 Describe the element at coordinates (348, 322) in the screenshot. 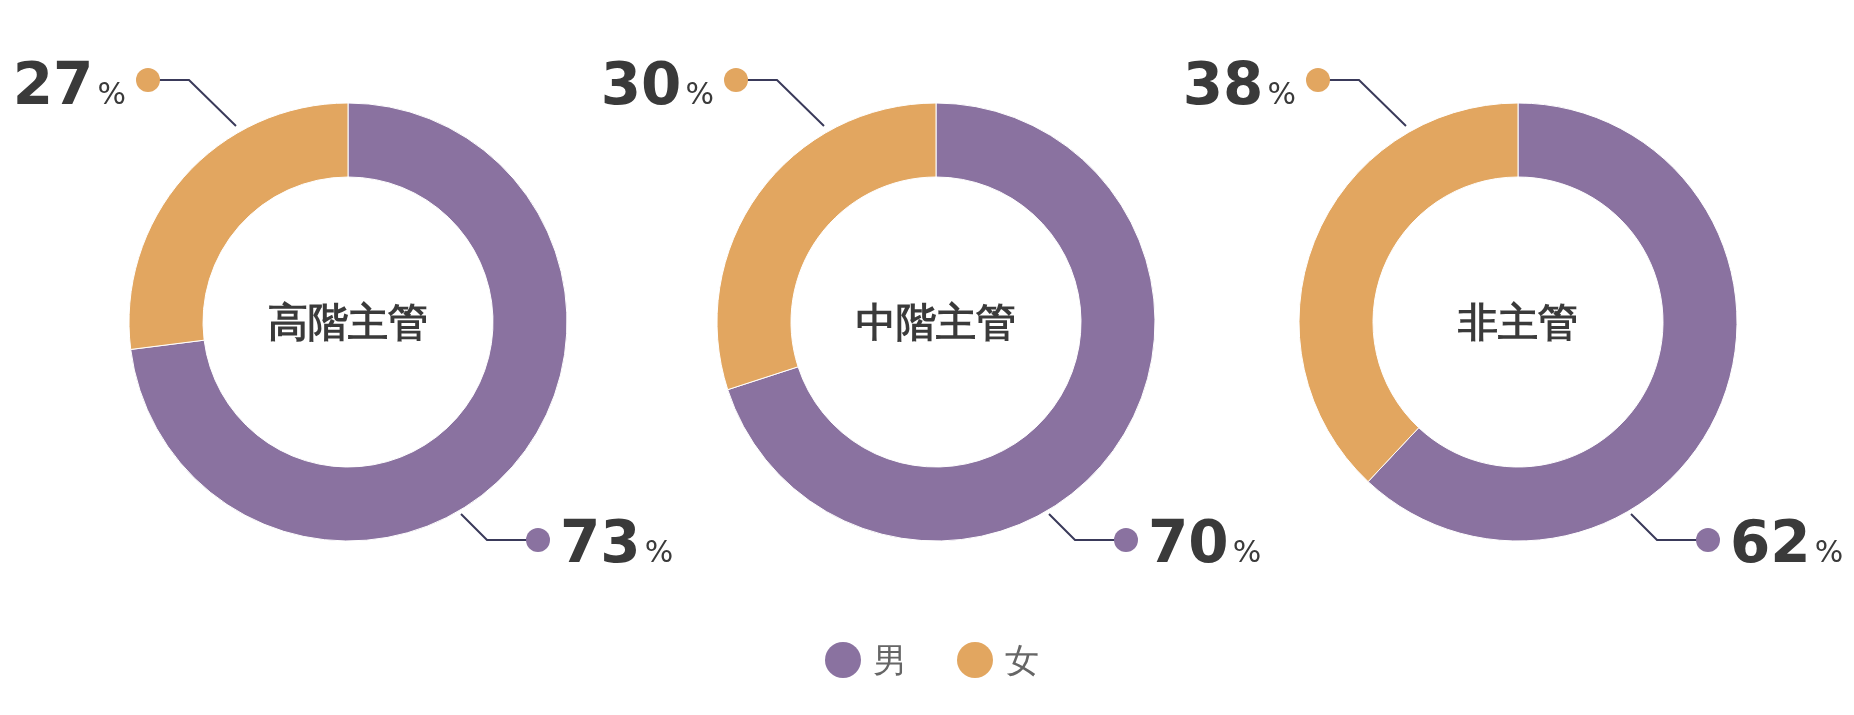

I see `text: 高階主管` at that location.